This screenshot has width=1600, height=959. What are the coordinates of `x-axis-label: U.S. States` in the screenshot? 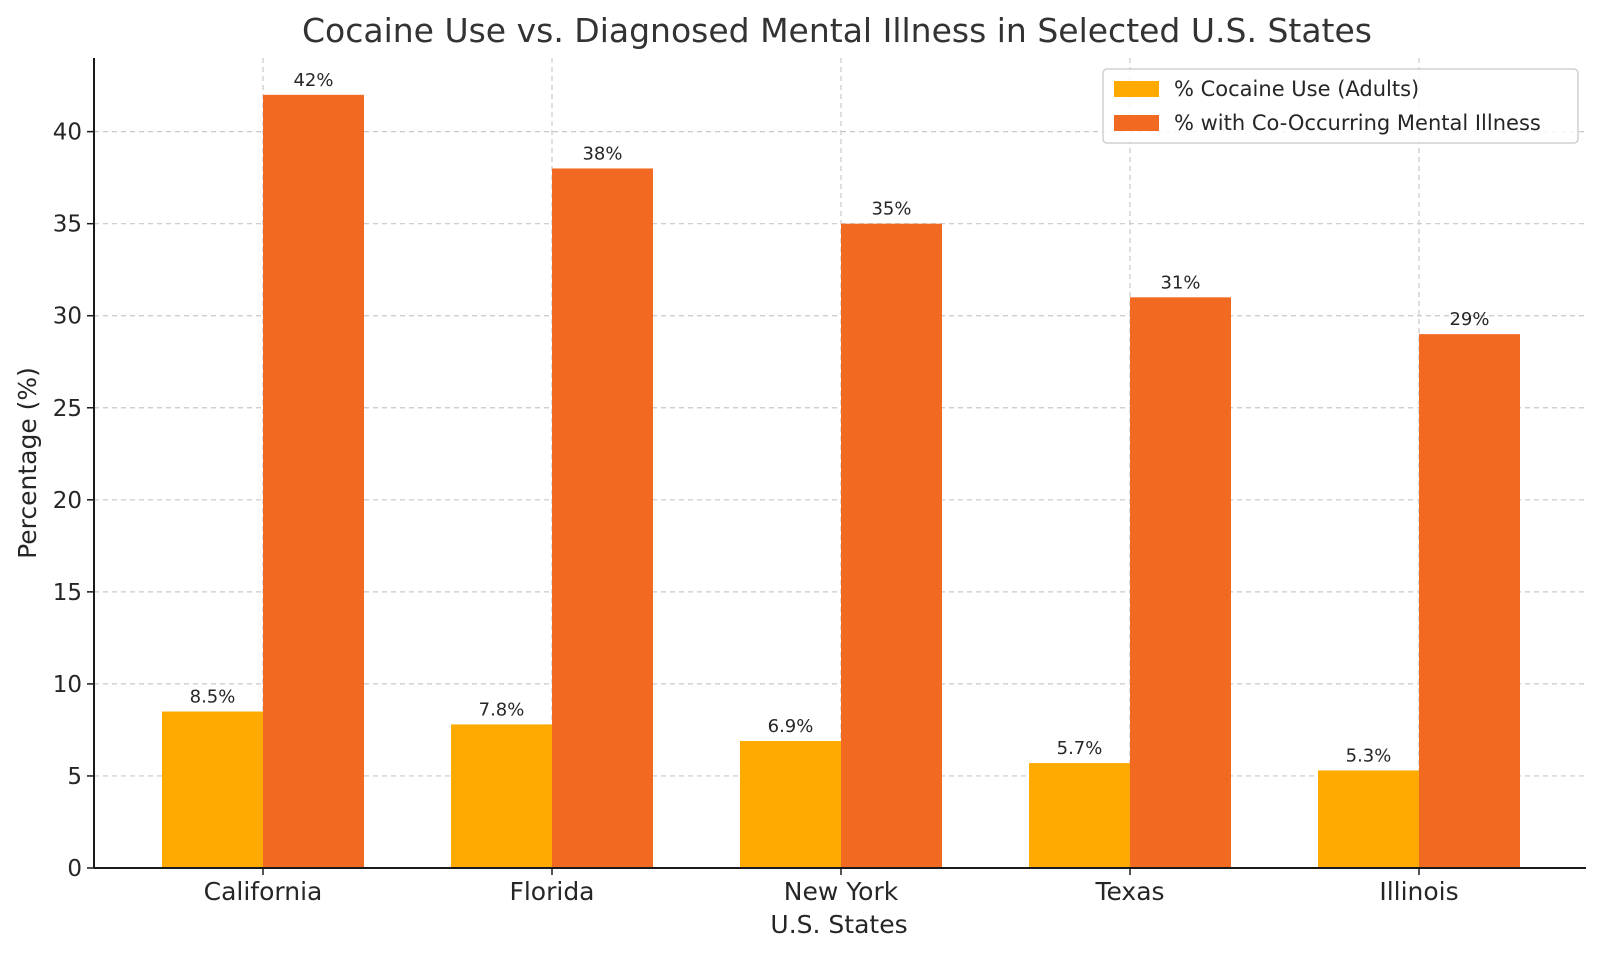 It's located at (838, 924).